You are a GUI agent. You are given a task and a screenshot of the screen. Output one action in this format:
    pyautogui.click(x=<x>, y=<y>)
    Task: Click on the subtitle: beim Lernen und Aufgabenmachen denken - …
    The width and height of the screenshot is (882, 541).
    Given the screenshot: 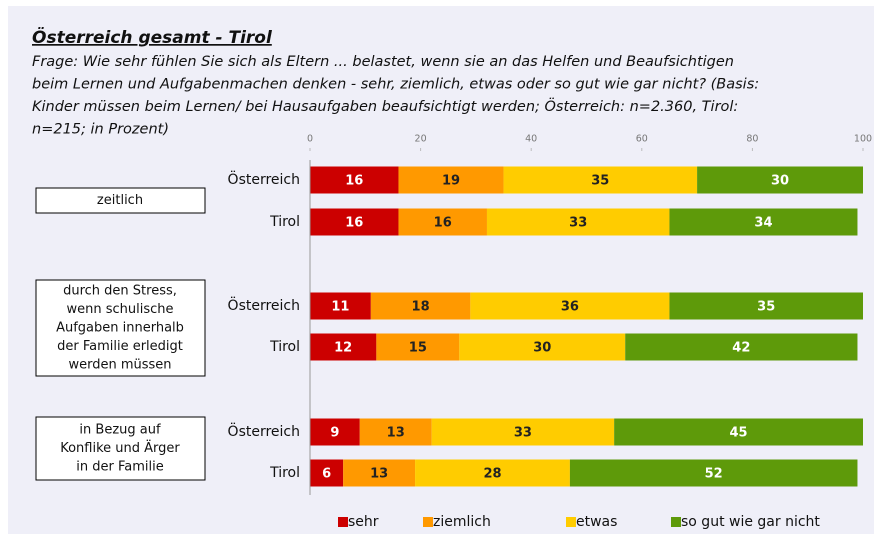 What is the action you would take?
    pyautogui.click(x=395, y=85)
    